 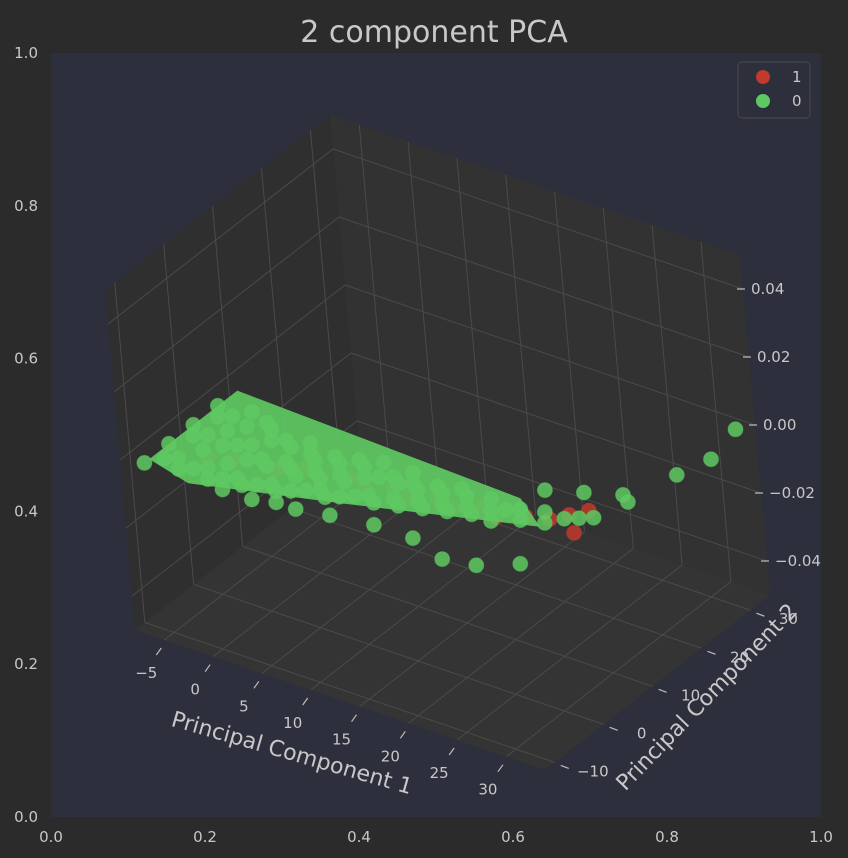 I want to click on outer-x-tick-label: 1.0, so click(x=821, y=837).